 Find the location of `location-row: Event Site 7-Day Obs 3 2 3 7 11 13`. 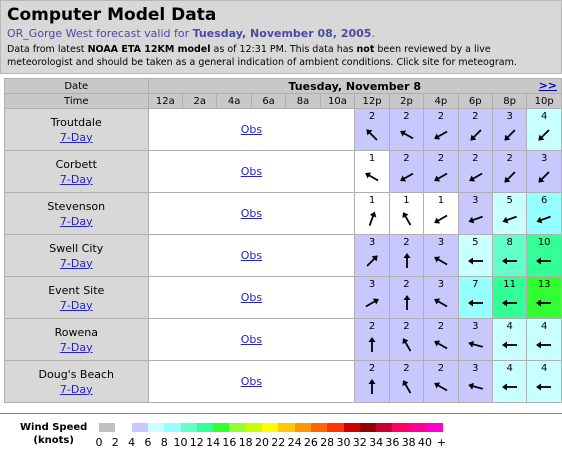

location-row: Event Site 7-Day Obs 3 2 3 7 11 13 is located at coordinates (283, 297).